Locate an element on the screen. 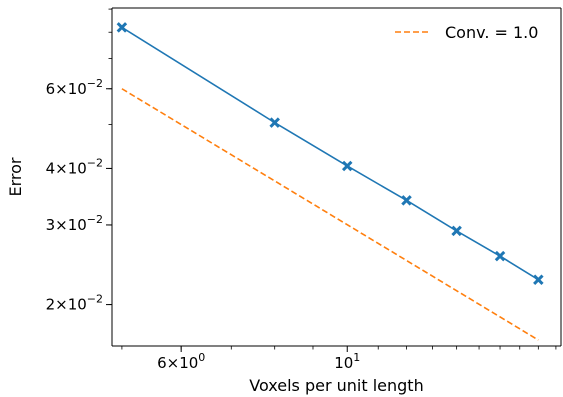  x-tick-label: 6×100 is located at coordinates (181, 361).